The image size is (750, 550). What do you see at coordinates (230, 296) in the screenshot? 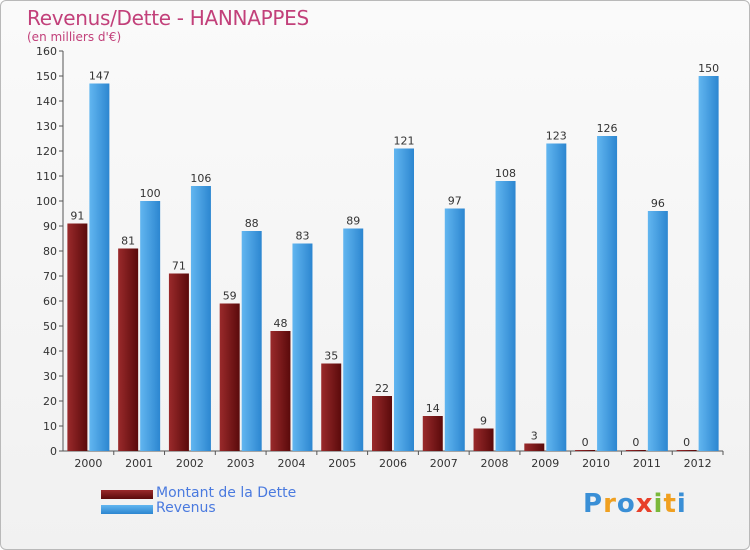
I see `label-dette: 59` at bounding box center [230, 296].